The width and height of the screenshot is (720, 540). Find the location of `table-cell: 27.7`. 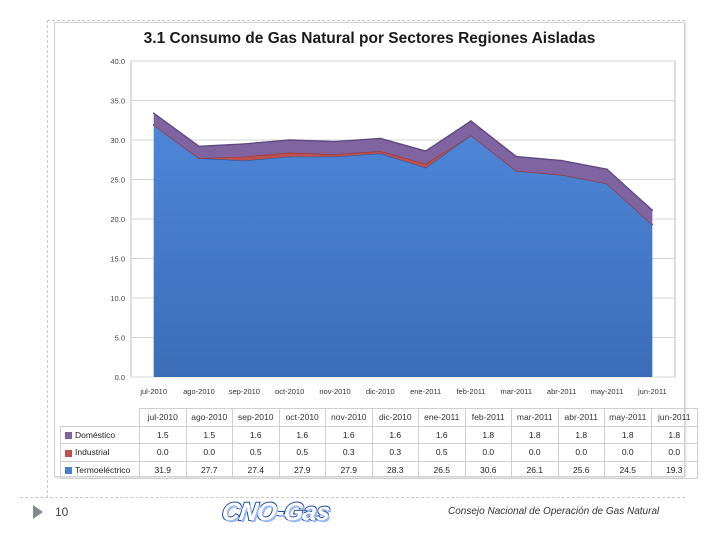

table-cell: 27.7 is located at coordinates (209, 469).